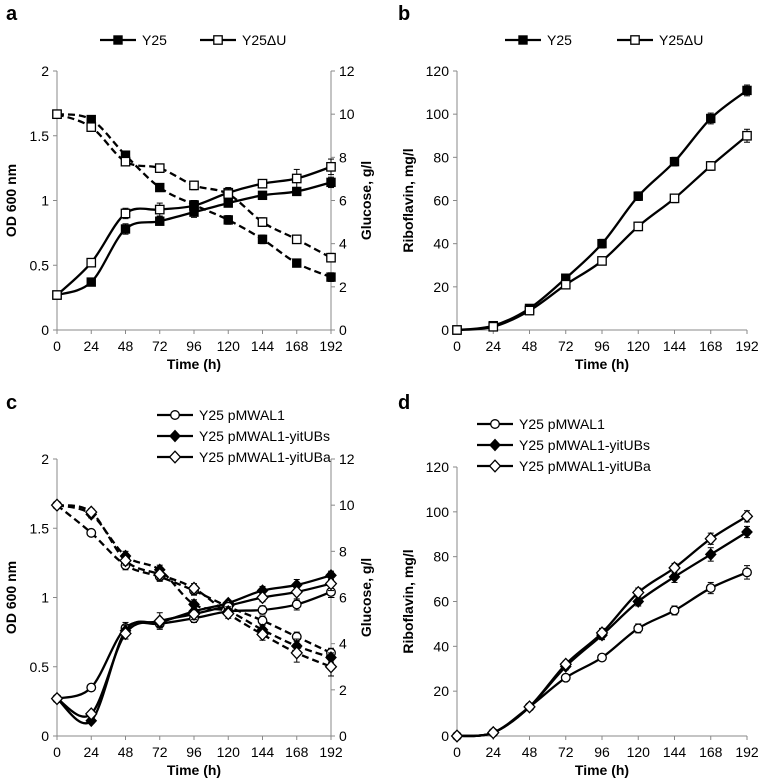 The height and width of the screenshot is (784, 762). Describe the element at coordinates (12, 14) in the screenshot. I see `panel-label: a` at that location.